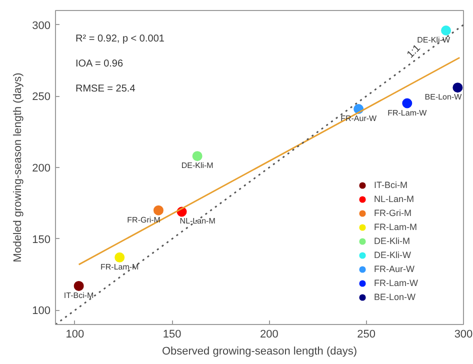 The height and width of the screenshot is (364, 473). I want to click on annotation: IOA = 0.96, so click(100, 64).